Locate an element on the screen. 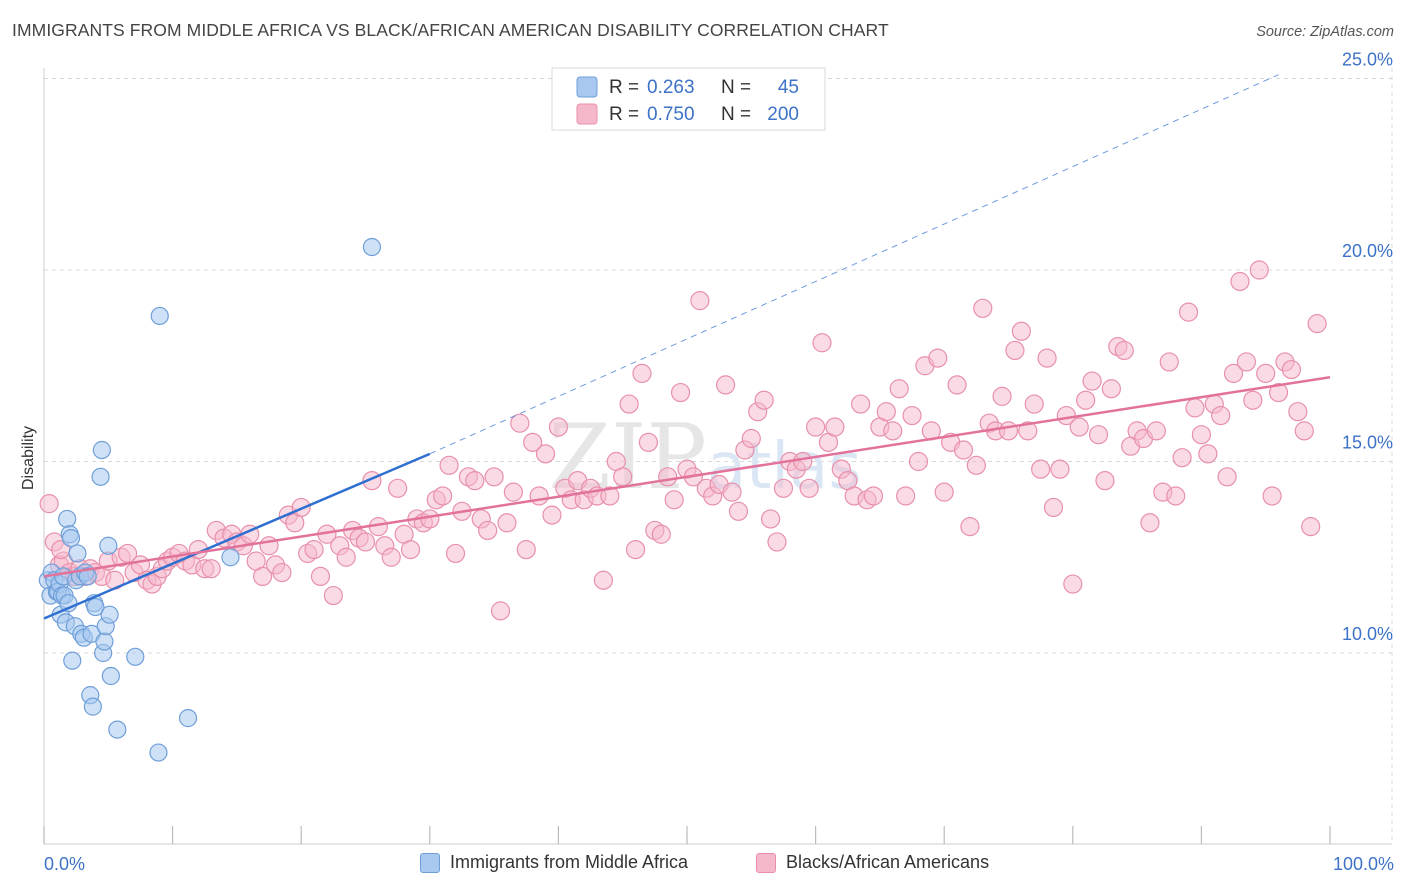 This screenshot has width=1406, height=892. source-credit: Source: ZipAtlas.com is located at coordinates (1325, 32).